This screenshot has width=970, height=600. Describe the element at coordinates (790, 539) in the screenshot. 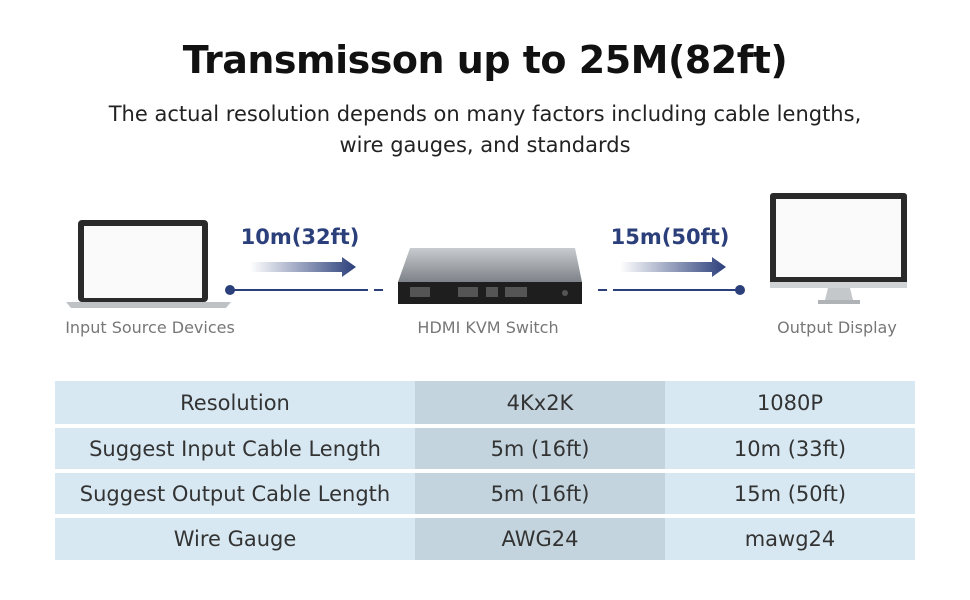

I see `table-cell: mawg24` at that location.